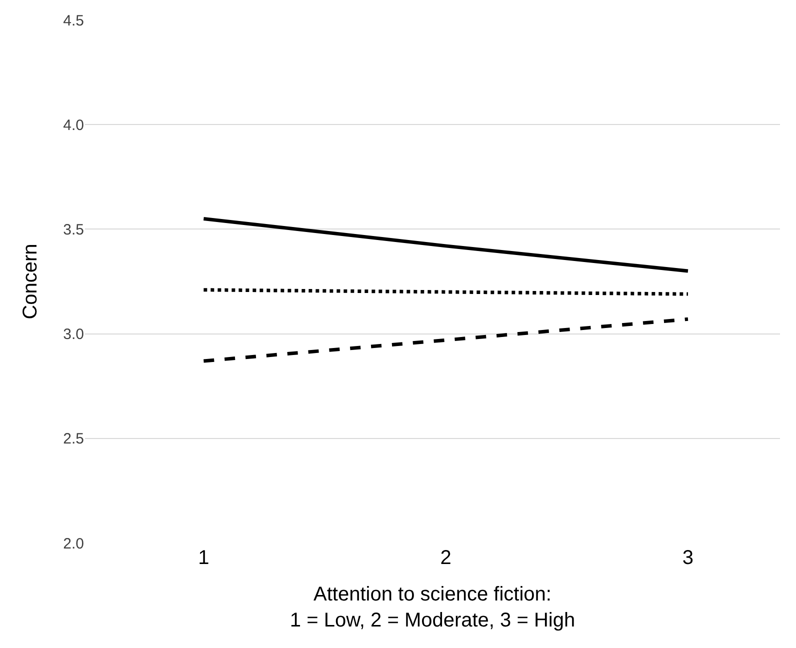  I want to click on y-tick-label: 4.5, so click(73, 21).